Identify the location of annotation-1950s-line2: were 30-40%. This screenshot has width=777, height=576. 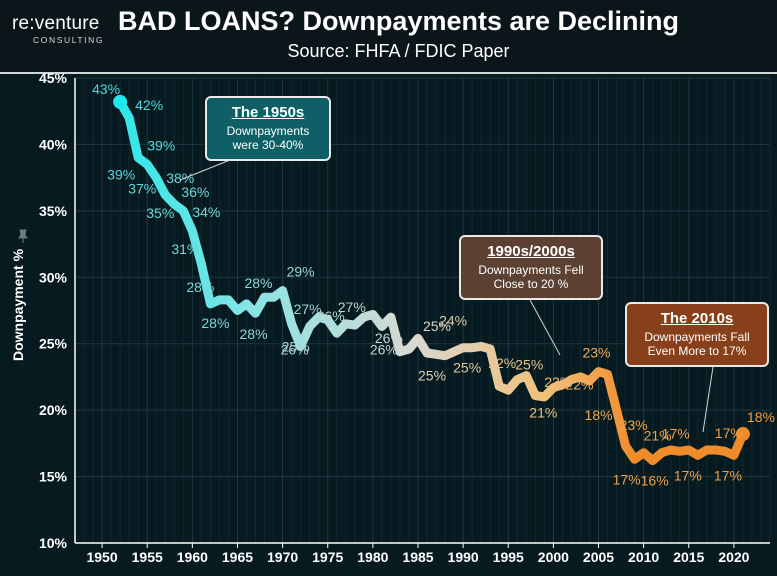
(268, 145).